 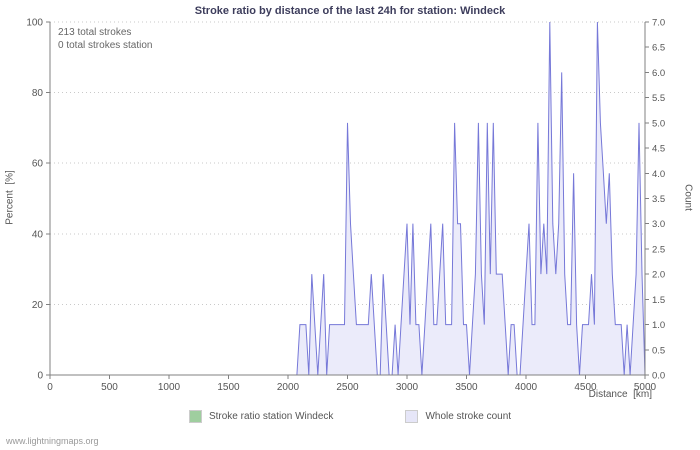 What do you see at coordinates (526, 387) in the screenshot?
I see `svg-text: 4000` at bounding box center [526, 387].